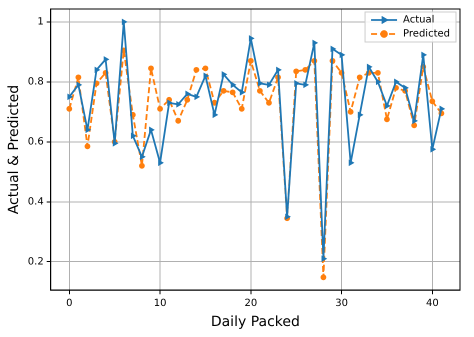  I want to click on x-tick-label: 10, so click(160, 303).